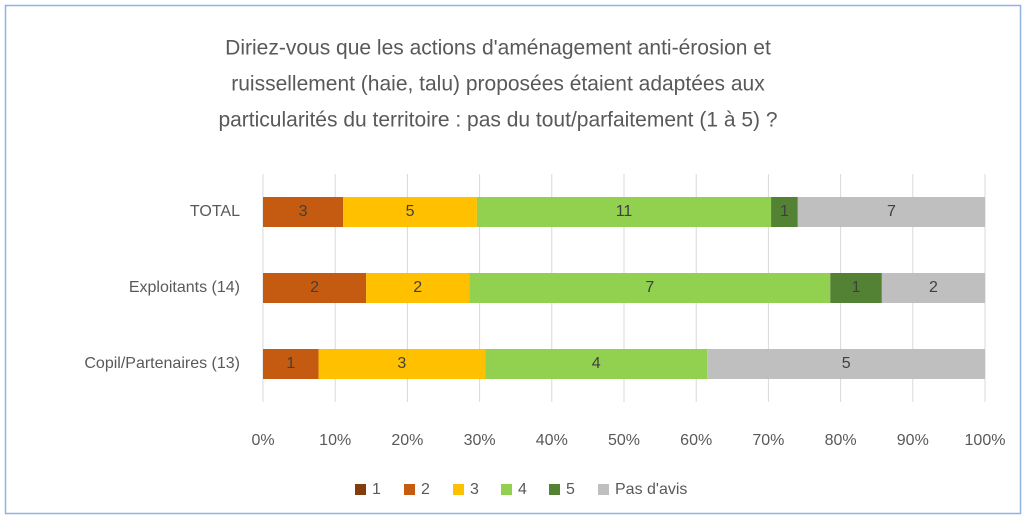  What do you see at coordinates (262, 440) in the screenshot?
I see `x-tick-label: 0%` at bounding box center [262, 440].